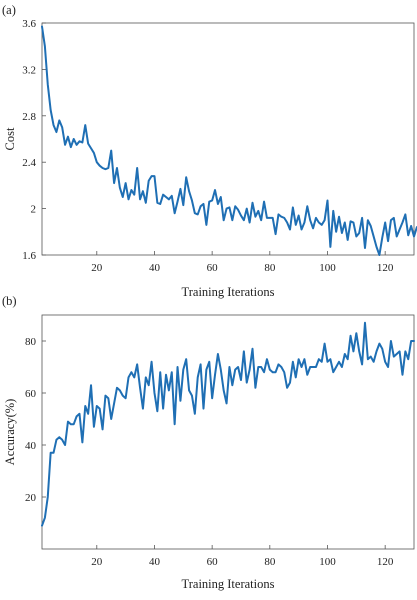 The width and height of the screenshot is (417, 600). What do you see at coordinates (31, 342) in the screenshot?
I see `y-tick-label: 80` at bounding box center [31, 342].